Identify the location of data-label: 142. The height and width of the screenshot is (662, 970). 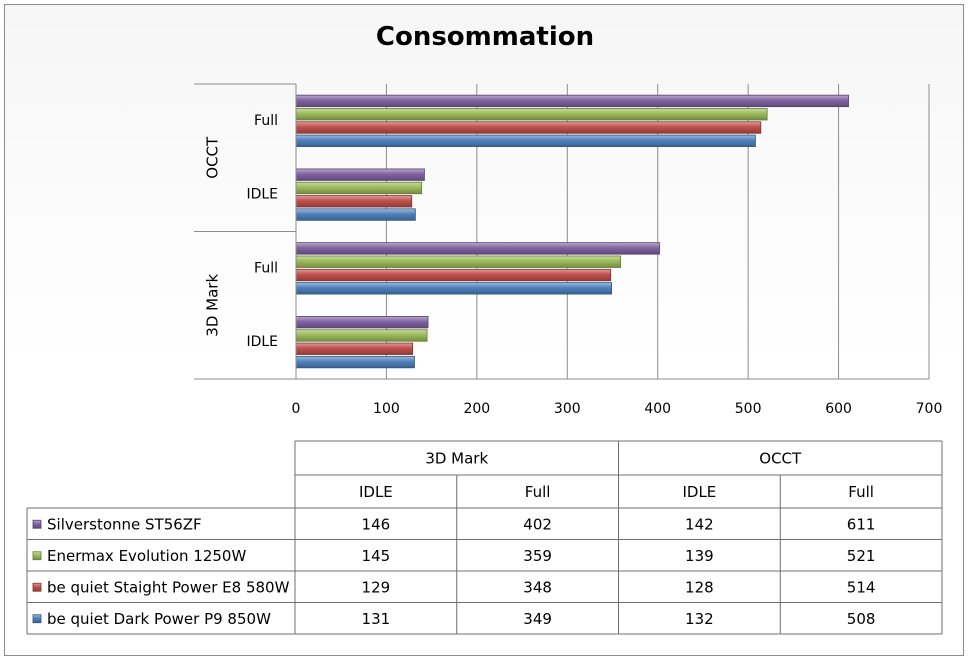
(699, 524).